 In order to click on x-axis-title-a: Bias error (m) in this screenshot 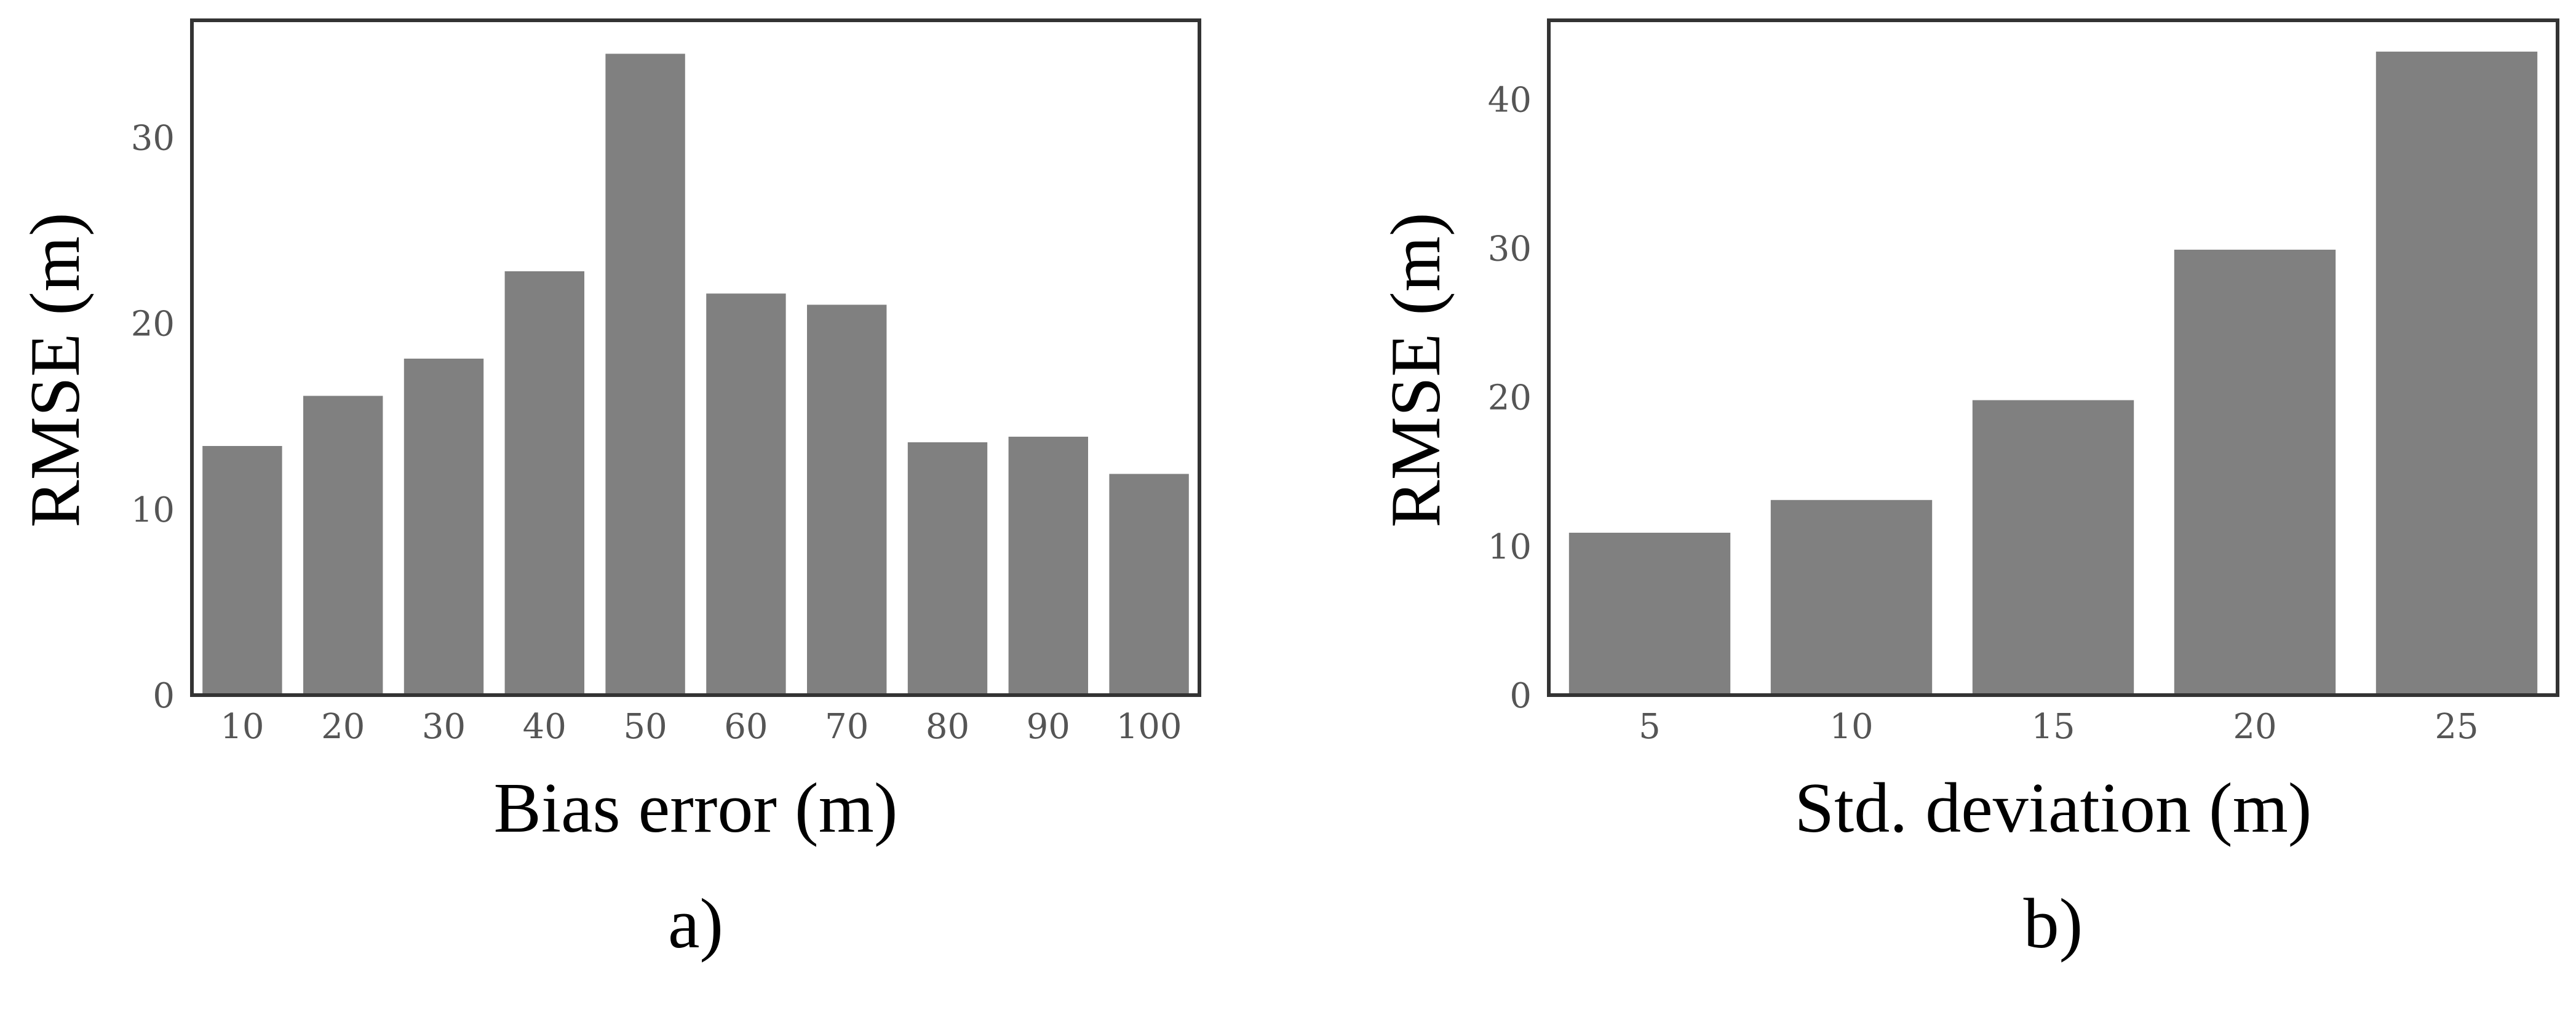, I will do `click(695, 808)`.